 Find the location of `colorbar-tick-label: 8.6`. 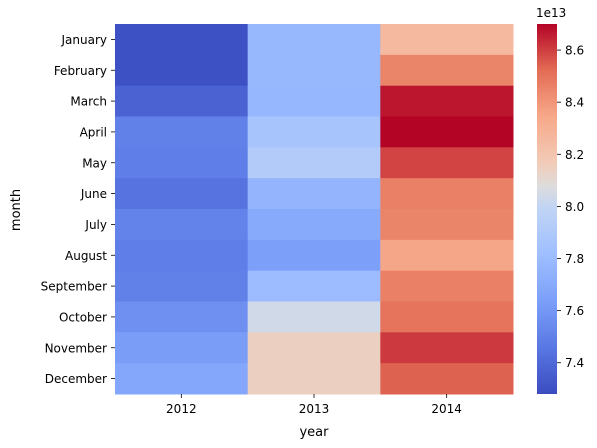

colorbar-tick-label: 8.6 is located at coordinates (574, 51).